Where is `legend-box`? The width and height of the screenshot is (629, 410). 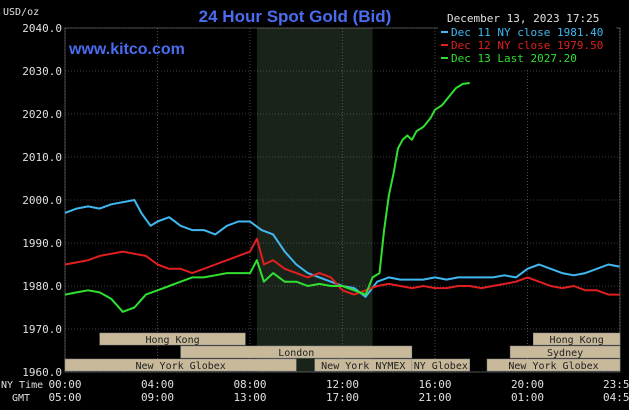
legend-box is located at coordinates (527, 47).